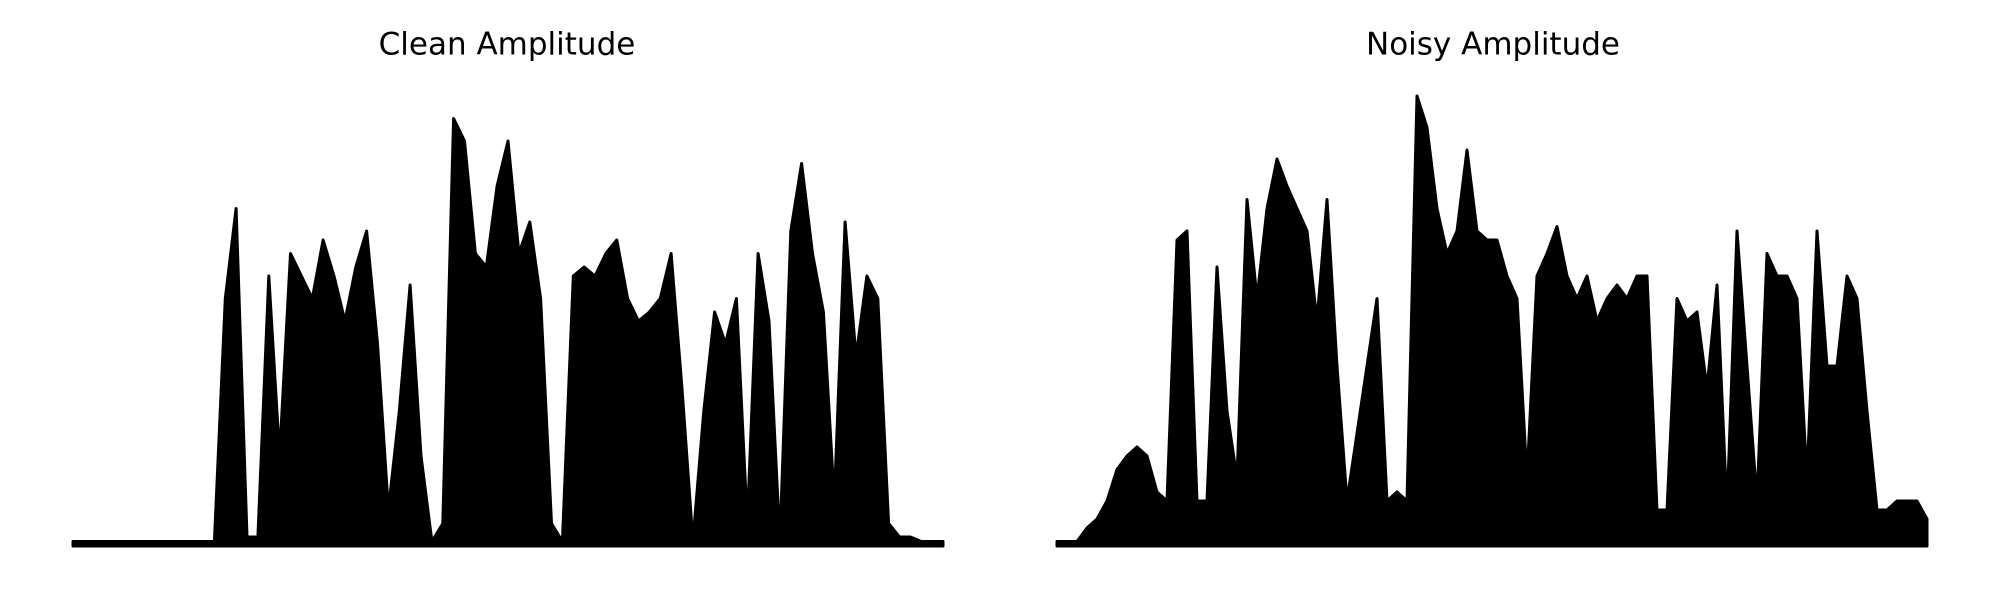  I want to click on chart-title: Noisy Amplitude, so click(1493, 45).